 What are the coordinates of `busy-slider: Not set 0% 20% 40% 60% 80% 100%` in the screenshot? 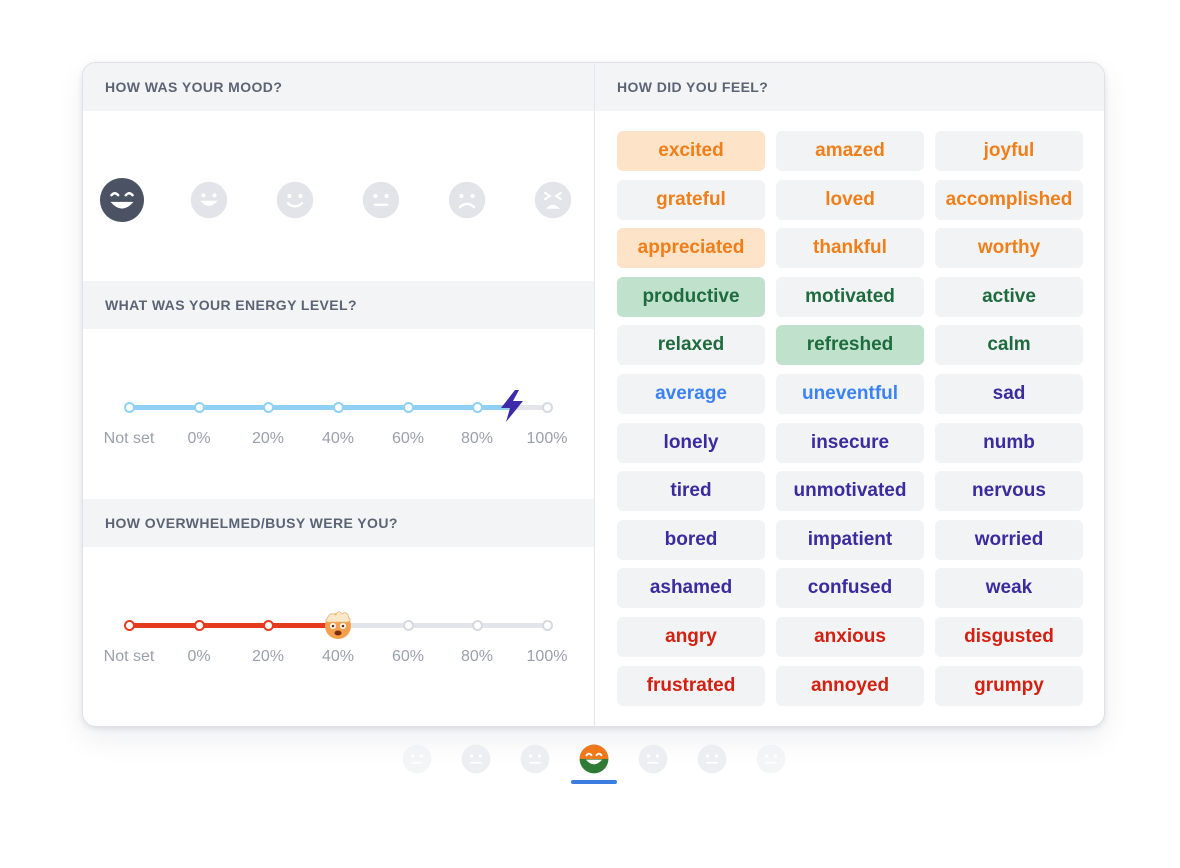 It's located at (338, 632).